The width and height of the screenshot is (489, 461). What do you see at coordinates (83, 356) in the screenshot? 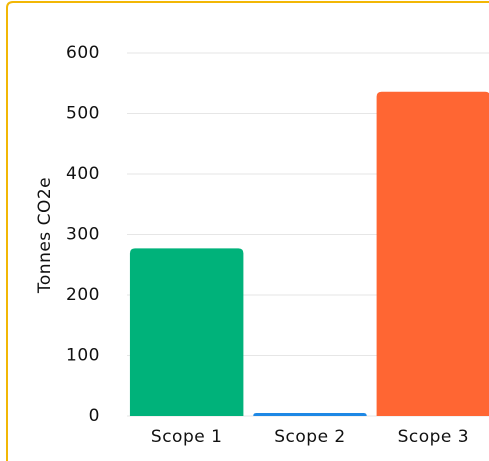
I see `y-tick-label: 100` at bounding box center [83, 356].